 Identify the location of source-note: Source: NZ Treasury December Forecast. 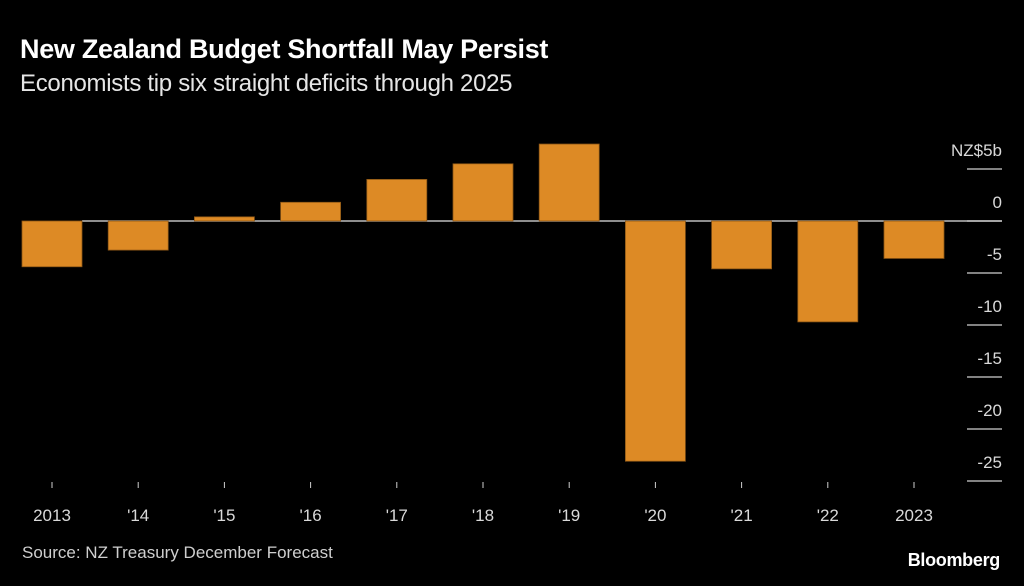
(177, 552).